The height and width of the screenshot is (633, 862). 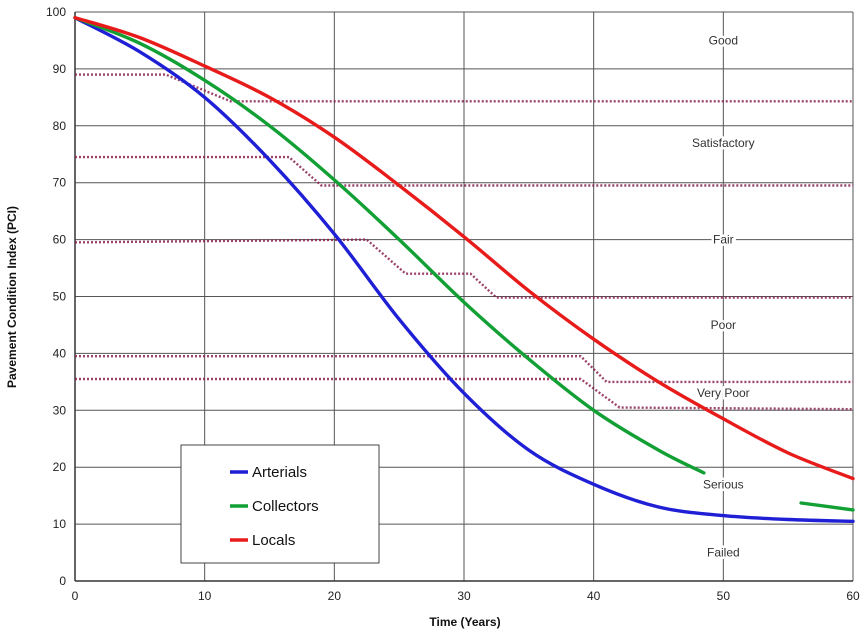 I want to click on legend-label-arterials: Arterials, so click(x=279, y=472).